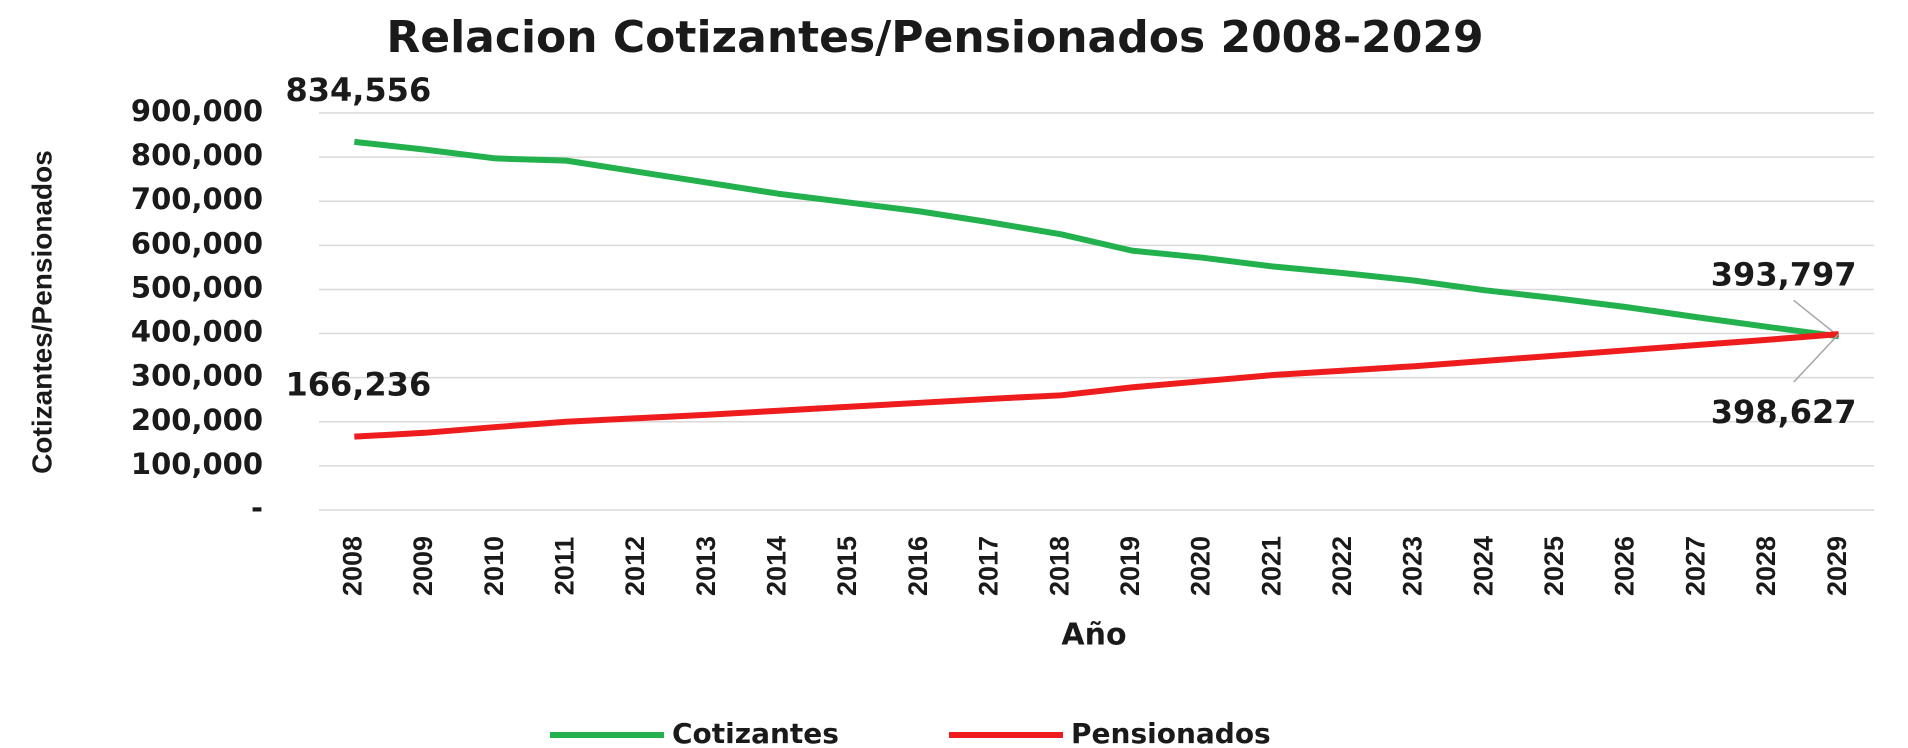 This screenshot has width=1908, height=748. What do you see at coordinates (423, 566) in the screenshot?
I see `x-tick-label: 2009` at bounding box center [423, 566].